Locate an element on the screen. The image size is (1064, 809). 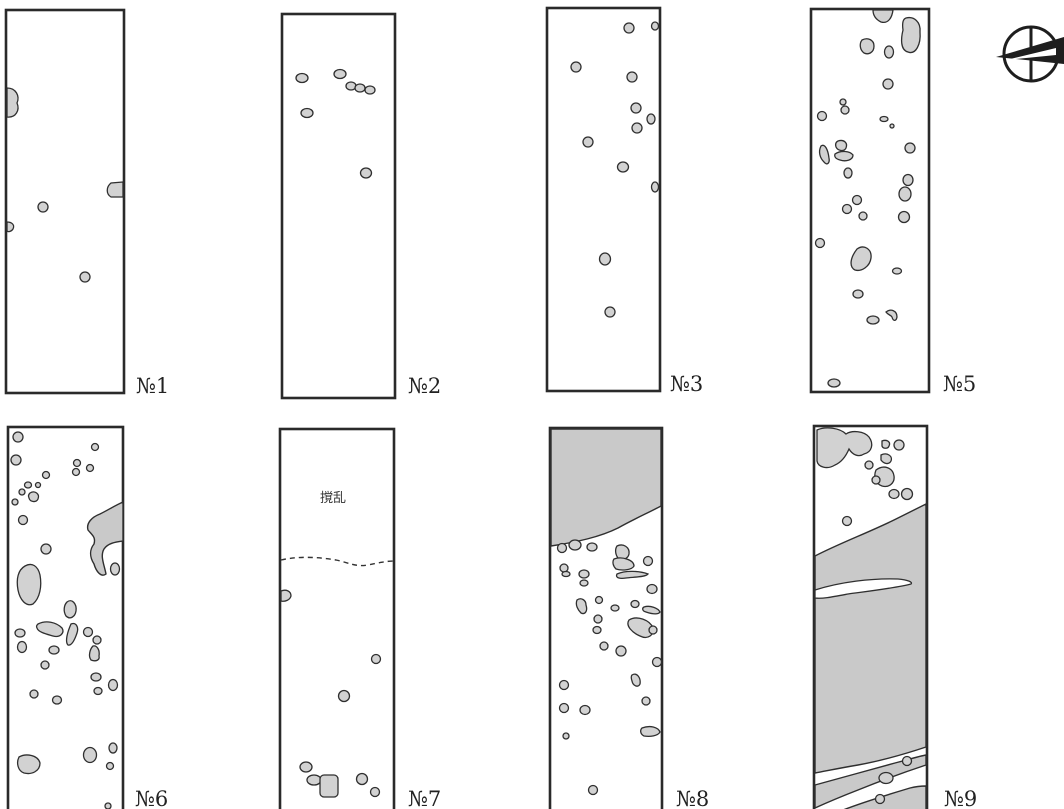
trench-3-label: №3 is located at coordinates (686, 384).